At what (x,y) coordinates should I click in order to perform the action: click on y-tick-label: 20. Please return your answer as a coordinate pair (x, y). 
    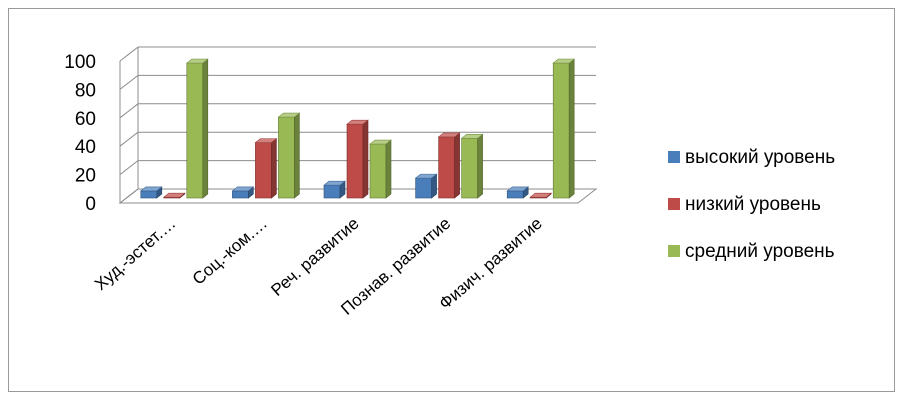
    Looking at the image, I should click on (85, 176).